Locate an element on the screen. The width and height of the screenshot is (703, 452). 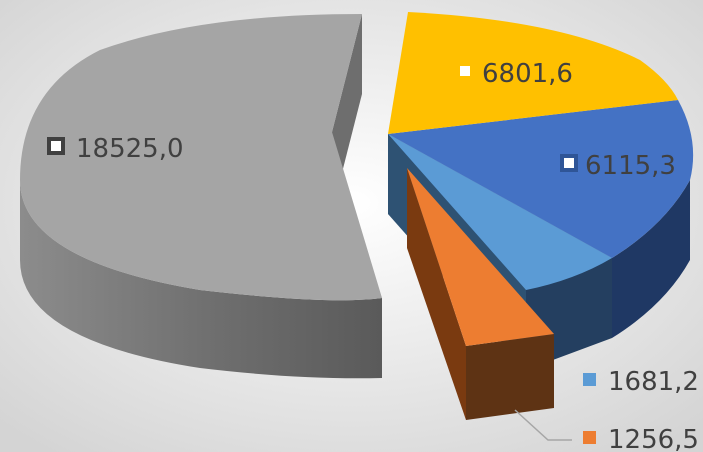
label-slice-3: 1681,2 is located at coordinates (641, 382).